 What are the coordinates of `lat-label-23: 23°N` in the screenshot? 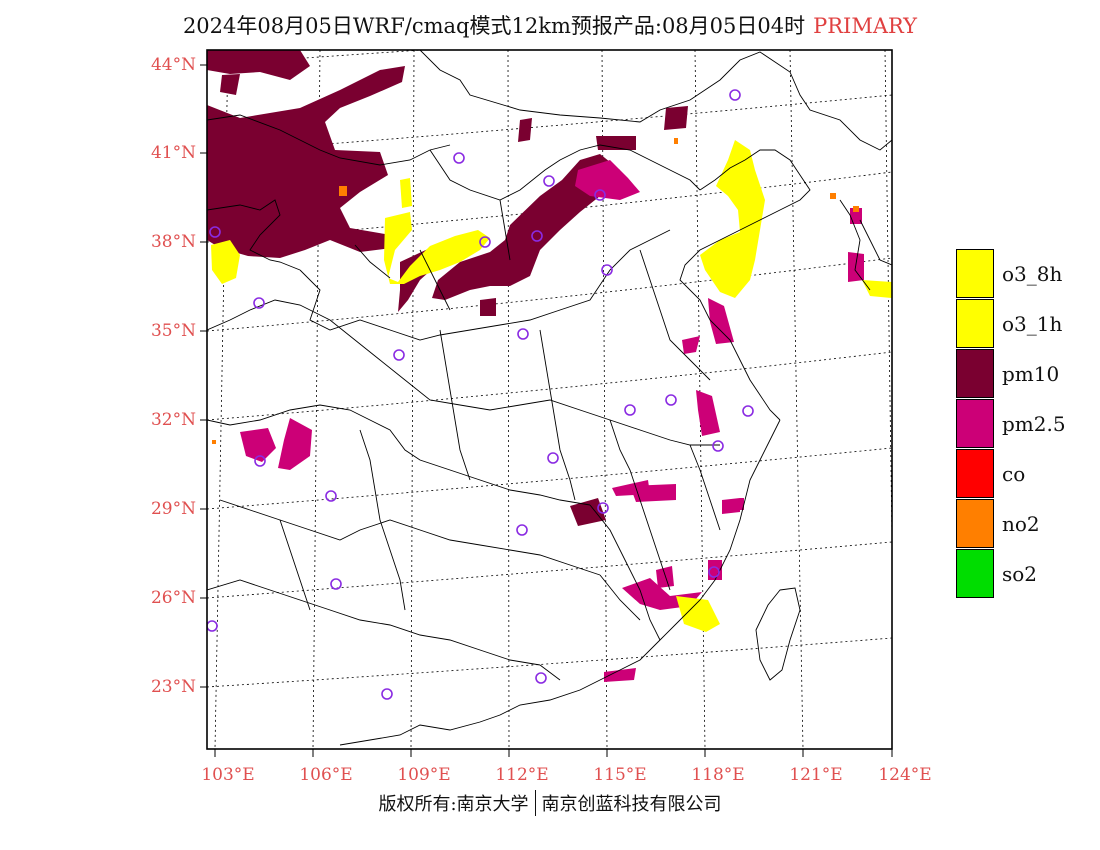 It's located at (173, 687).